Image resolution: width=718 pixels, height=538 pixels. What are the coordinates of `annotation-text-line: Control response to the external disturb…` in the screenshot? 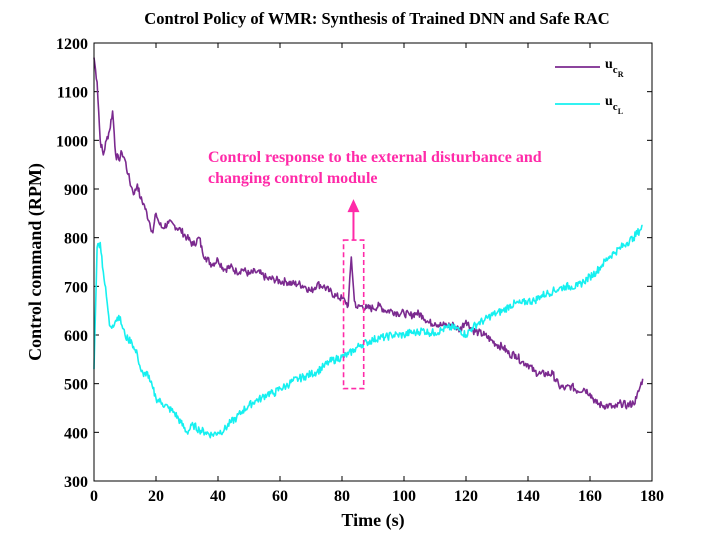 It's located at (375, 157).